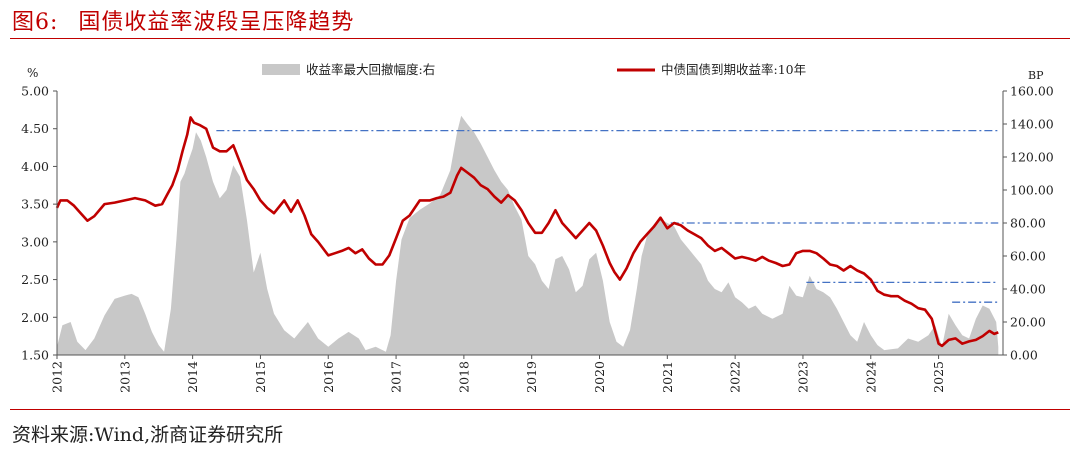  What do you see at coordinates (534, 69) in the screenshot?
I see `legend: 收益率最大回撤幅度:右 中债国债到期收益率:10年` at bounding box center [534, 69].